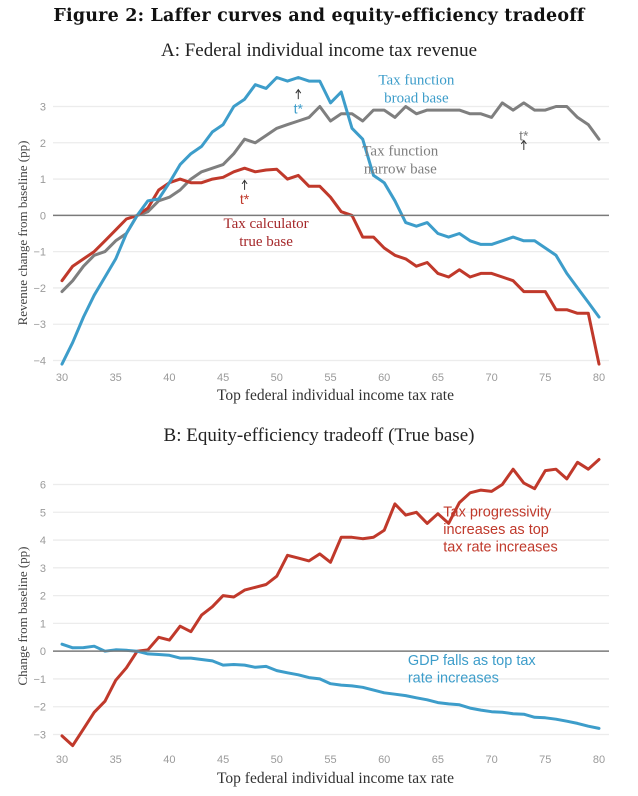 The image size is (638, 796). Describe the element at coordinates (496, 530) in the screenshot. I see `panel-b-annotation-label: increases as top` at that location.